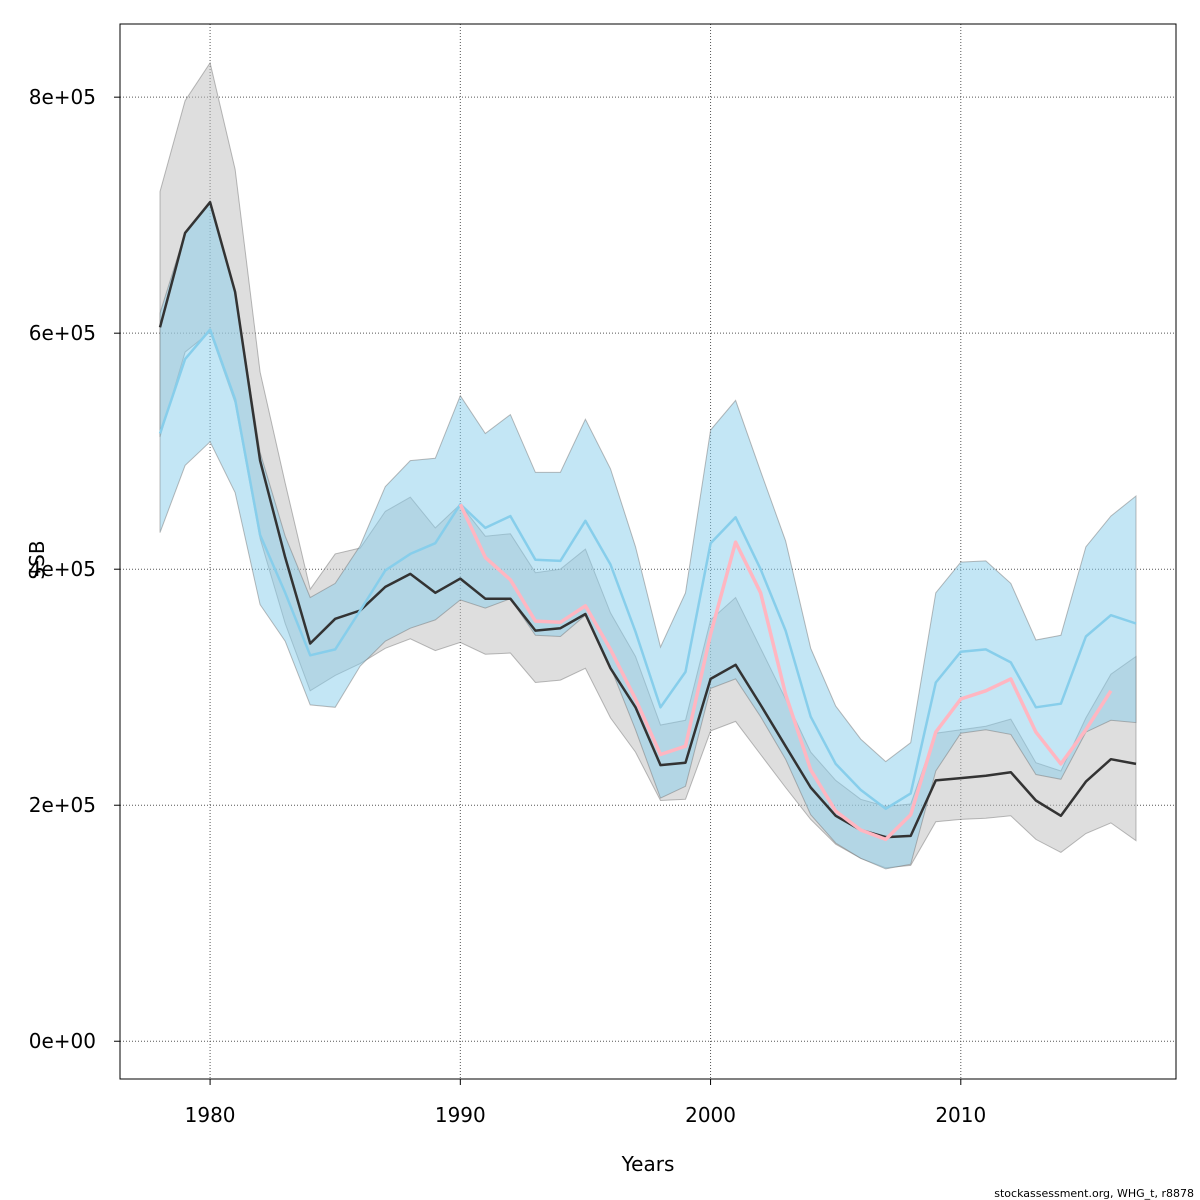 This screenshot has height=1200, width=1200. I want to click on y-tick-label: 6e+05, so click(62, 333).